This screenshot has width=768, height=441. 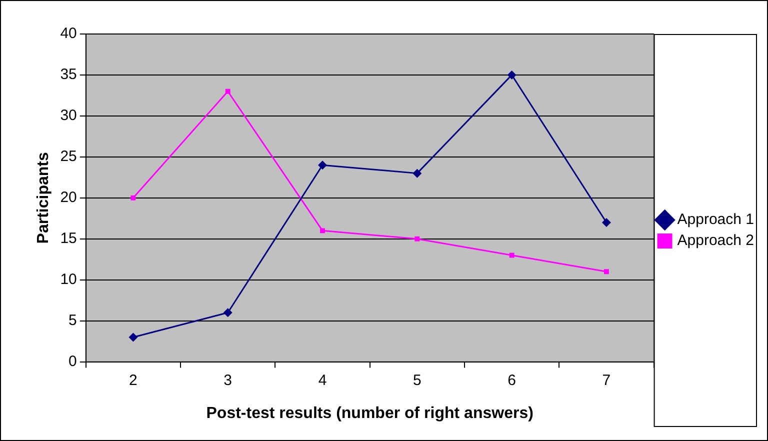 What do you see at coordinates (133, 380) in the screenshot?
I see `x-tick-label: 2` at bounding box center [133, 380].